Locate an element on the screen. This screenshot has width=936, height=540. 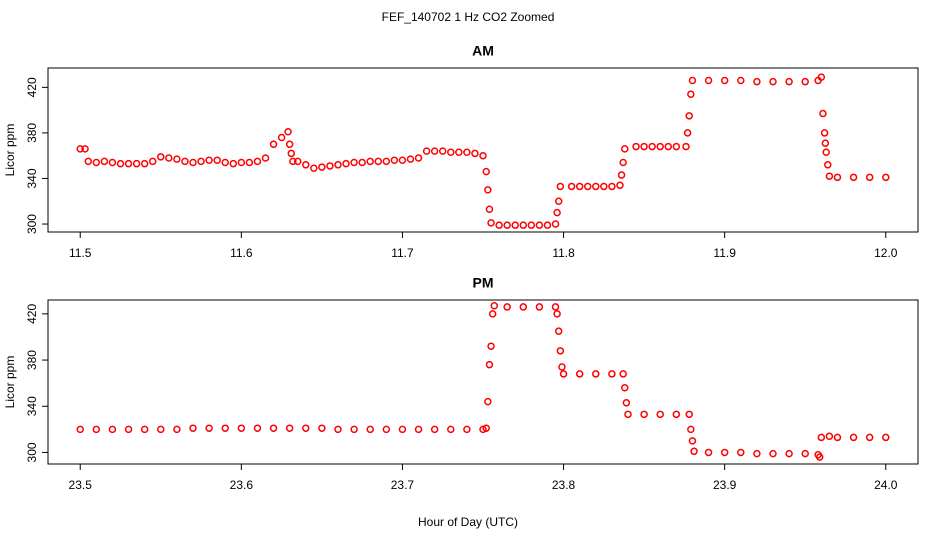
panel-title: PM is located at coordinates (483, 283).